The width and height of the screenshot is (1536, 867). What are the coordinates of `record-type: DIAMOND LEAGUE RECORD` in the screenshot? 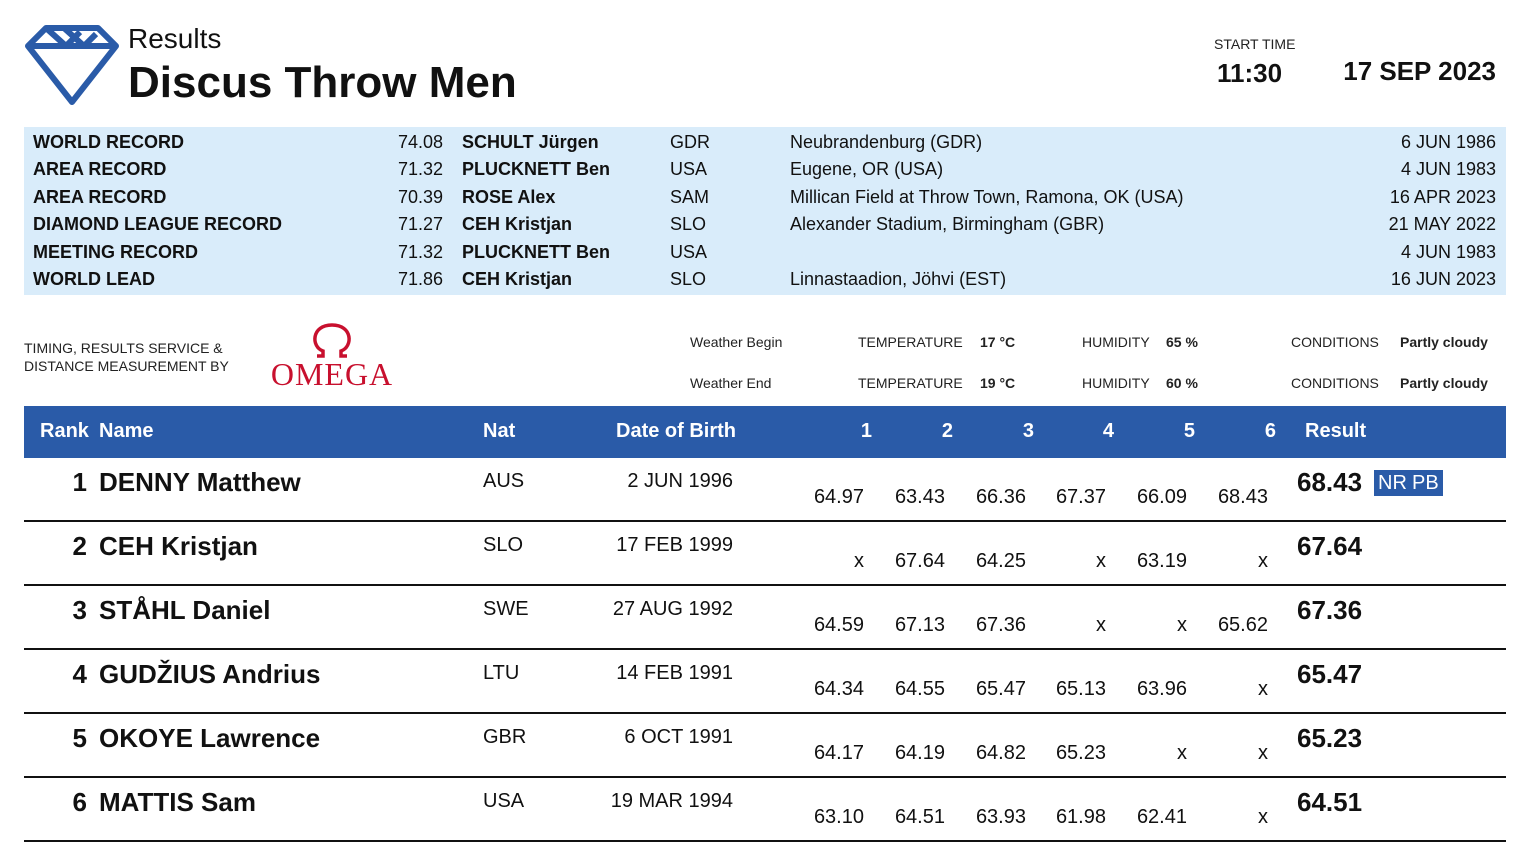 It's located at (158, 224).